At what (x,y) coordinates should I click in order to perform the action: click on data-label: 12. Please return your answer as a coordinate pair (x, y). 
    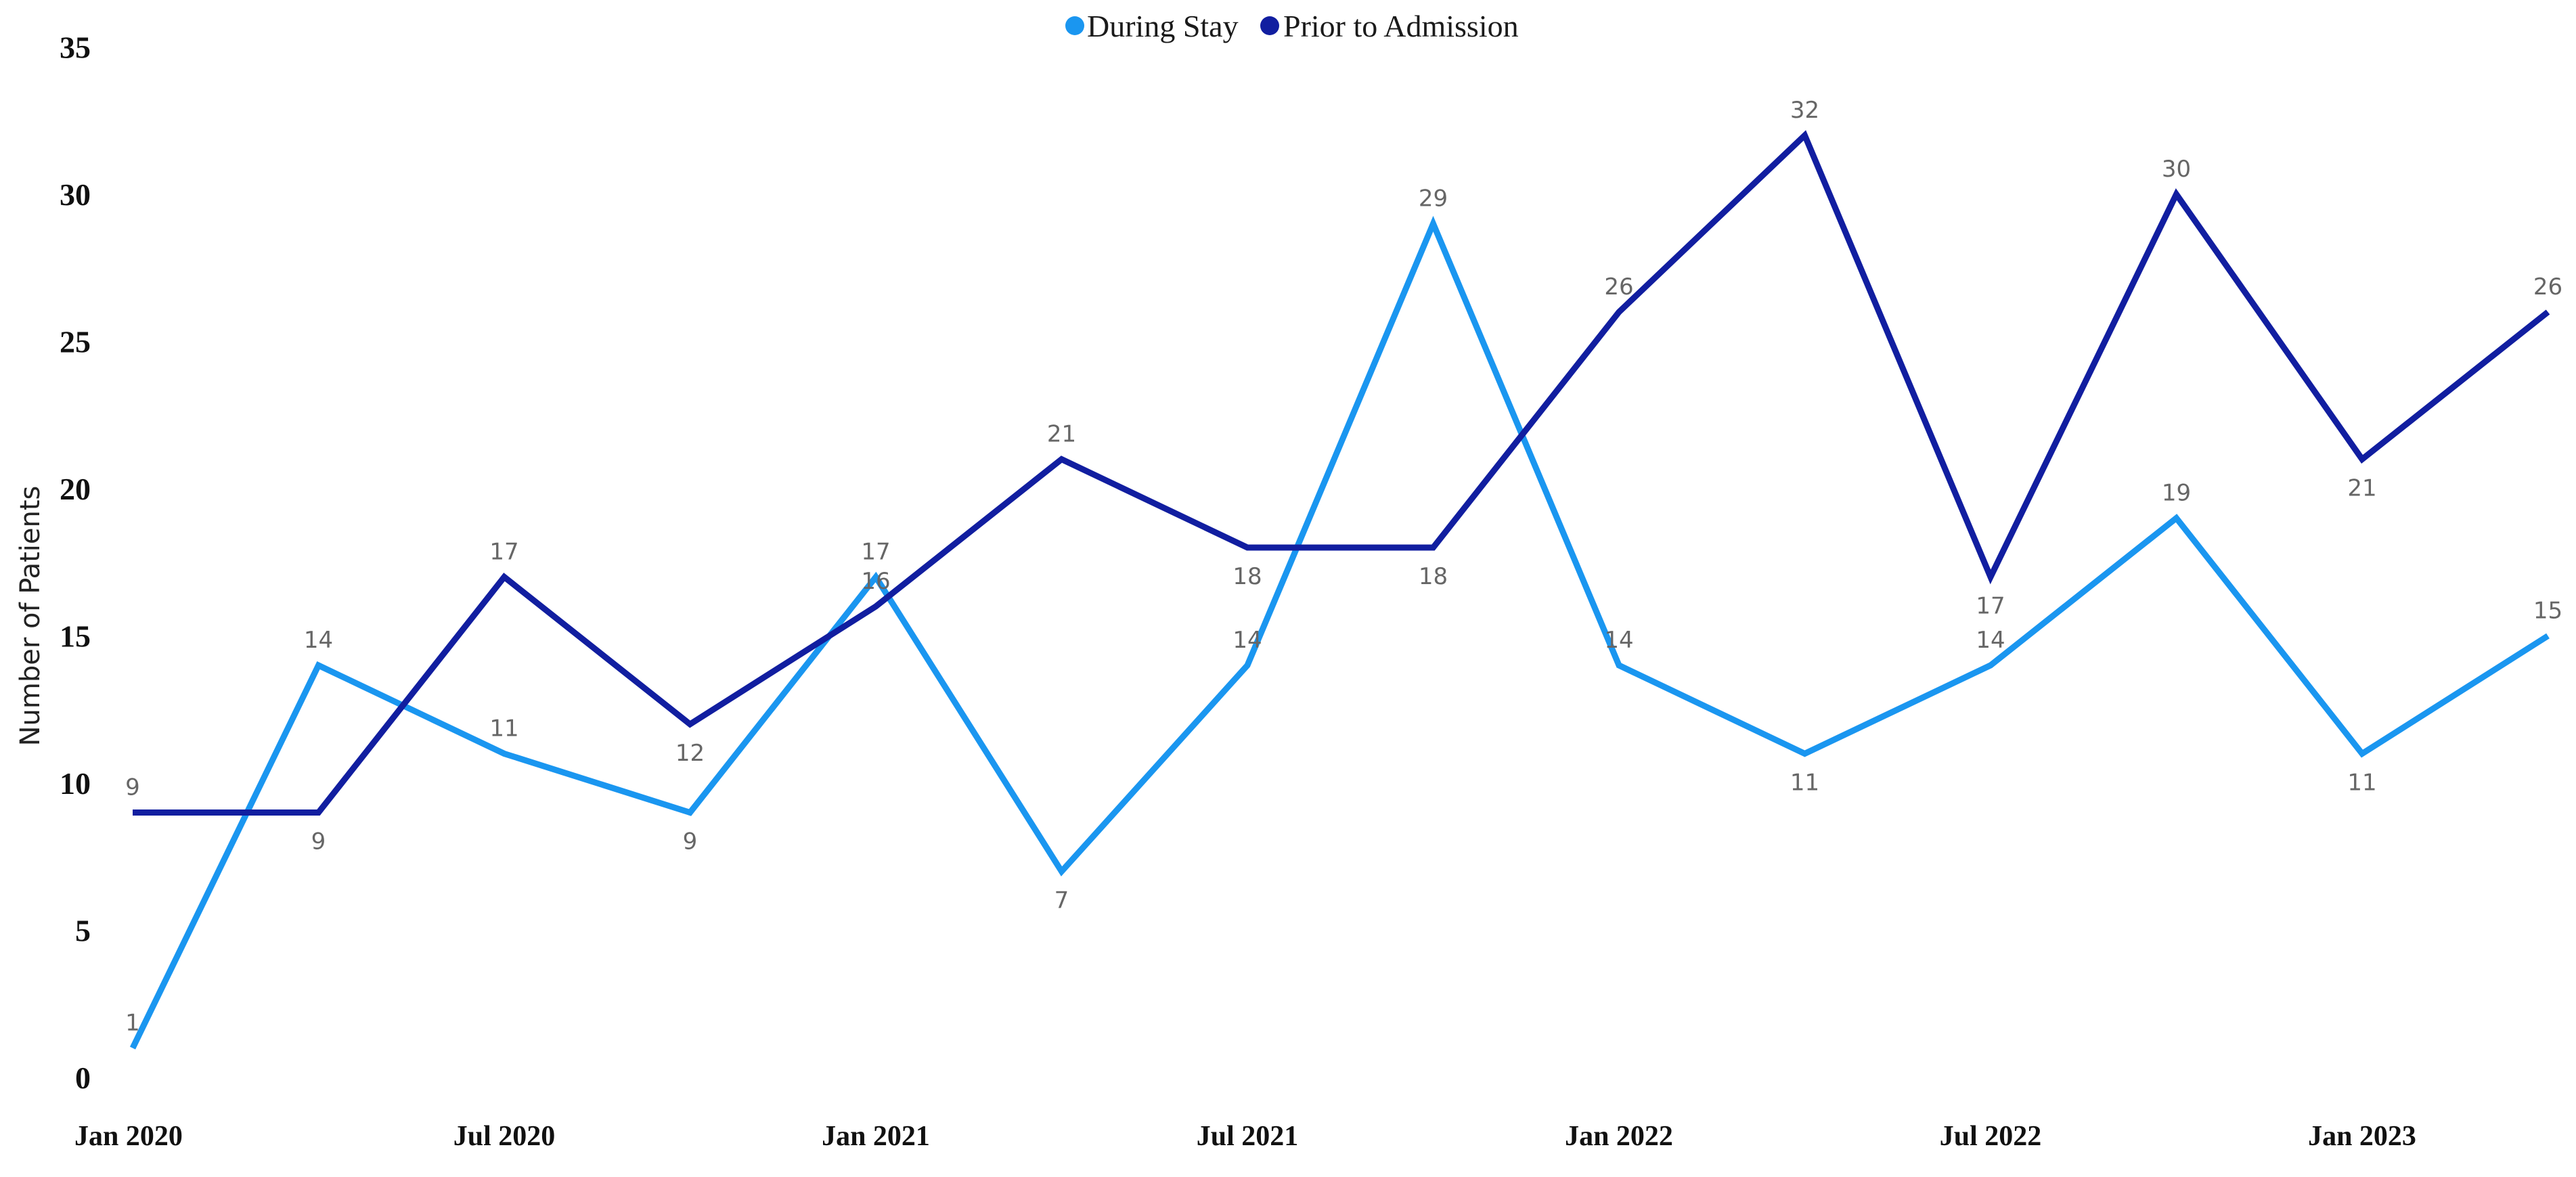
    Looking at the image, I should click on (690, 754).